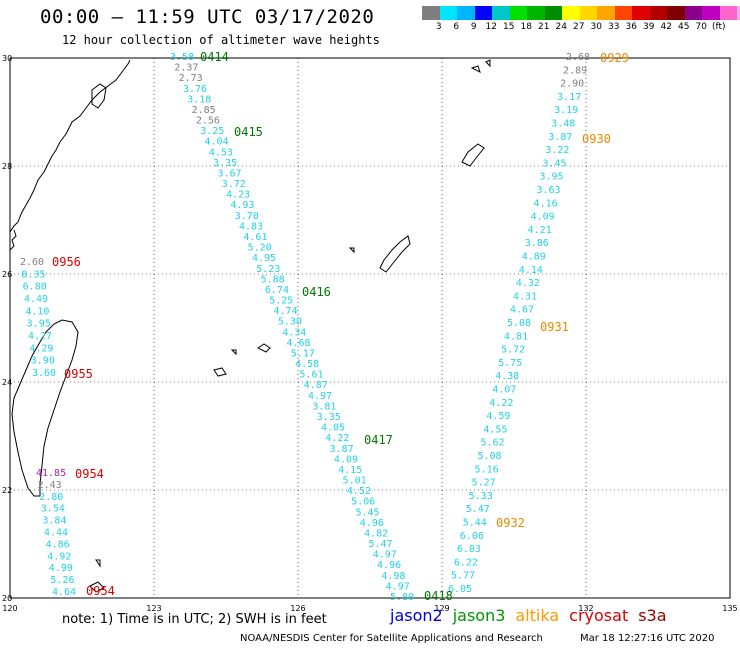 The image size is (740, 650). What do you see at coordinates (359, 491) in the screenshot?
I see `track-a-value: 4.52` at bounding box center [359, 491].